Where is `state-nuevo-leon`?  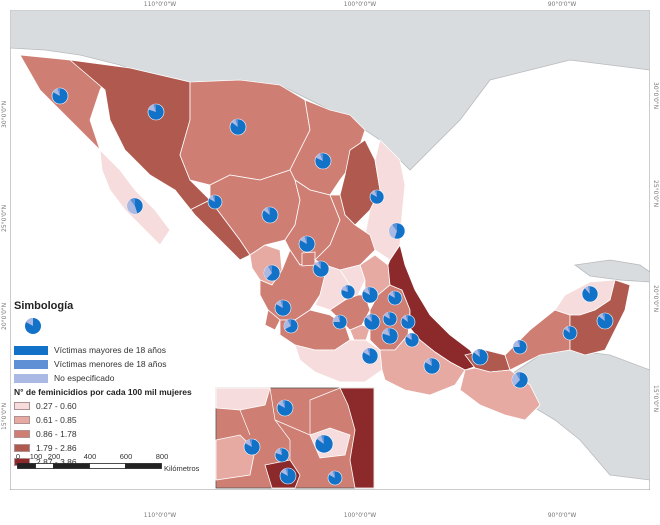
state-nuevo-leon is located at coordinates (360, 182).